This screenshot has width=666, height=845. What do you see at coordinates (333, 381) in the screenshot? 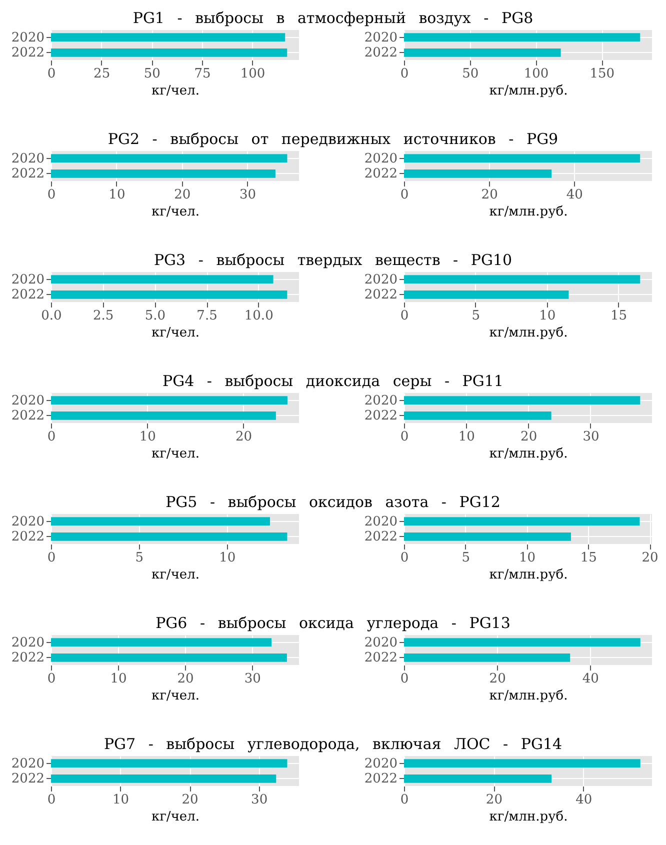
I see `text: PG4 - выбросы диоксида серы - PG11` at bounding box center [333, 381].